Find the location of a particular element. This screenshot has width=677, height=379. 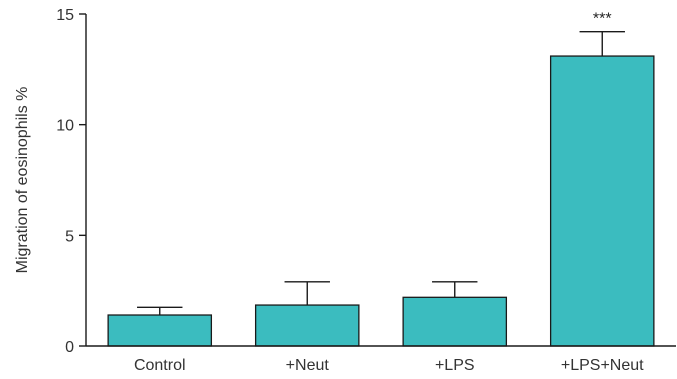

x-axis-labels: Control +Neut +LPS +LPS+Neut is located at coordinates (389, 365).